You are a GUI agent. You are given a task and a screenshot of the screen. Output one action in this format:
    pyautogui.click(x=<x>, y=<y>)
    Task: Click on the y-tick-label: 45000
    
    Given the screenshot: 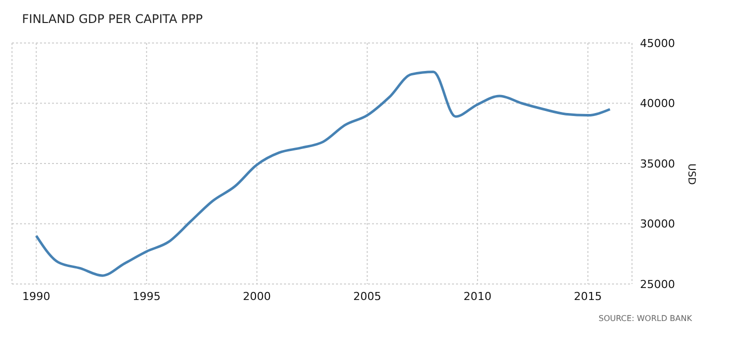 What is the action you would take?
    pyautogui.click(x=657, y=43)
    